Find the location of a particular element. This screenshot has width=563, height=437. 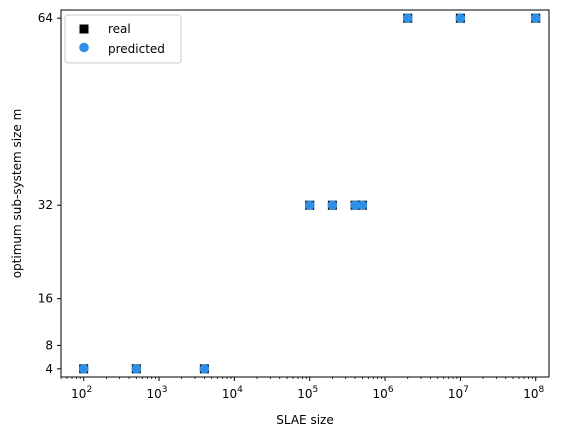

x-tick-label-2: 10⁴ is located at coordinates (232, 393).